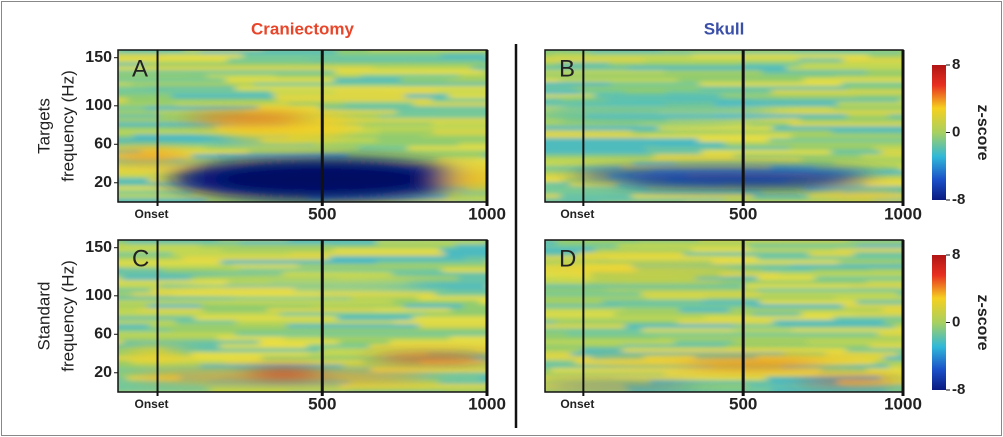  I want to click on panel-label: A, so click(140, 68).